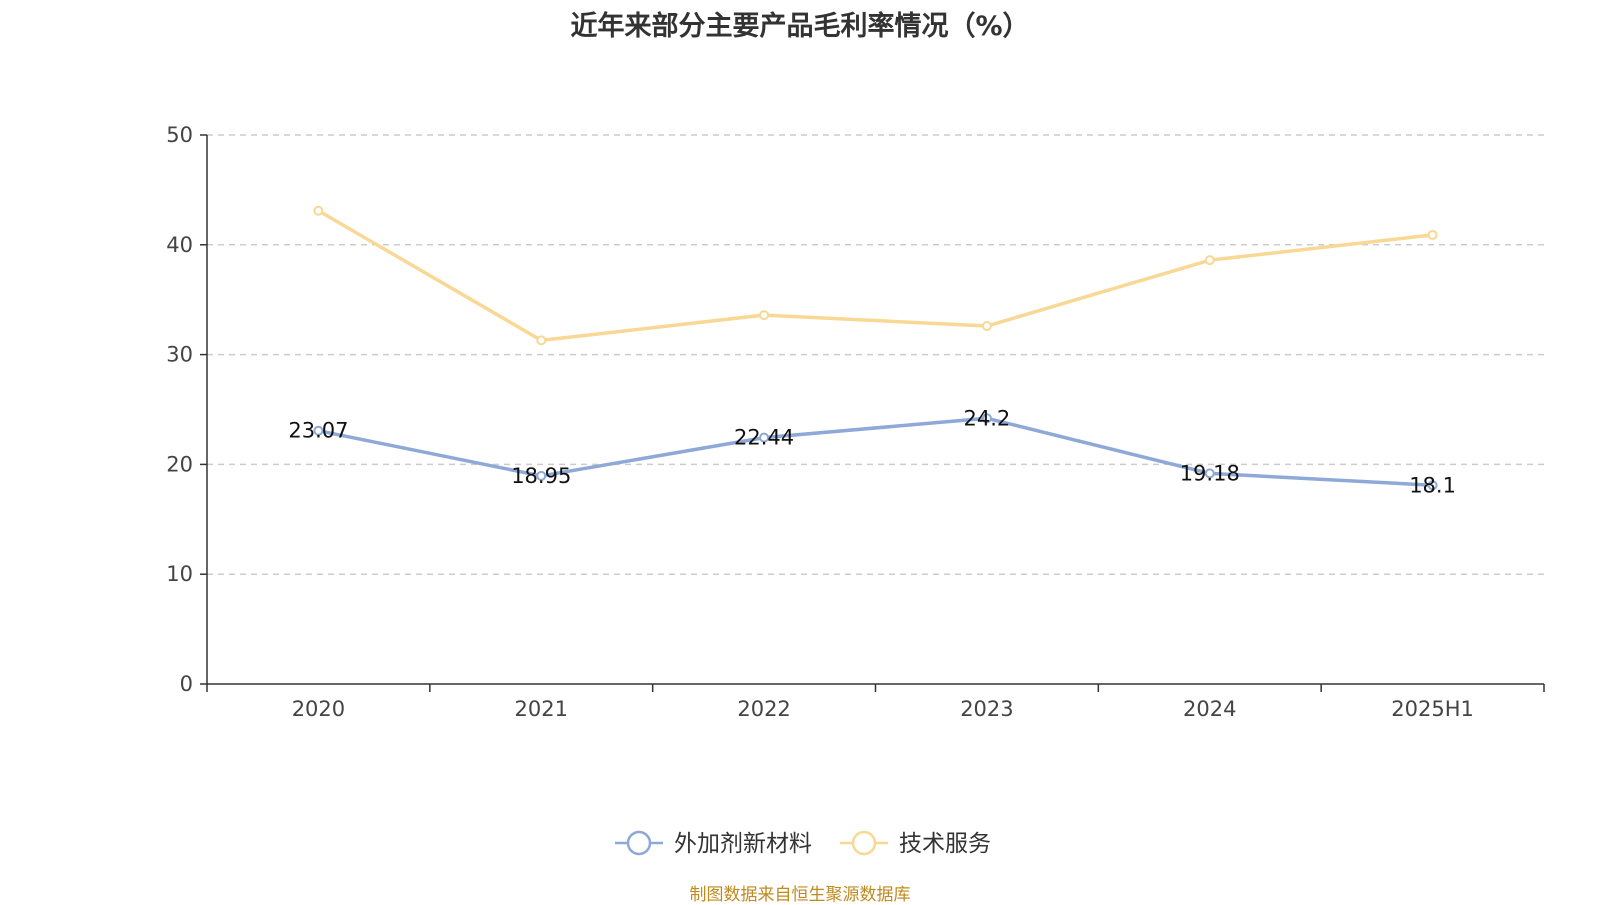 This screenshot has width=1600, height=905. I want to click on data-labels: 23.07 18.95 22.44 24.2 19.18 18.1, so click(872, 451).